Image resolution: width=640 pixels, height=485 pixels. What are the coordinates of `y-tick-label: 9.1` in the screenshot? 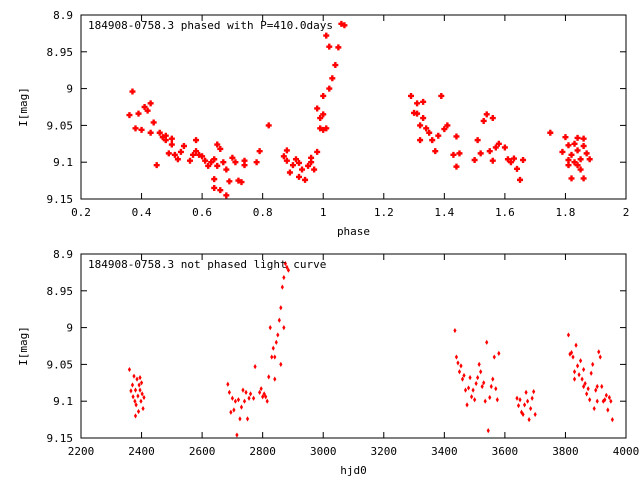 It's located at (63, 162).